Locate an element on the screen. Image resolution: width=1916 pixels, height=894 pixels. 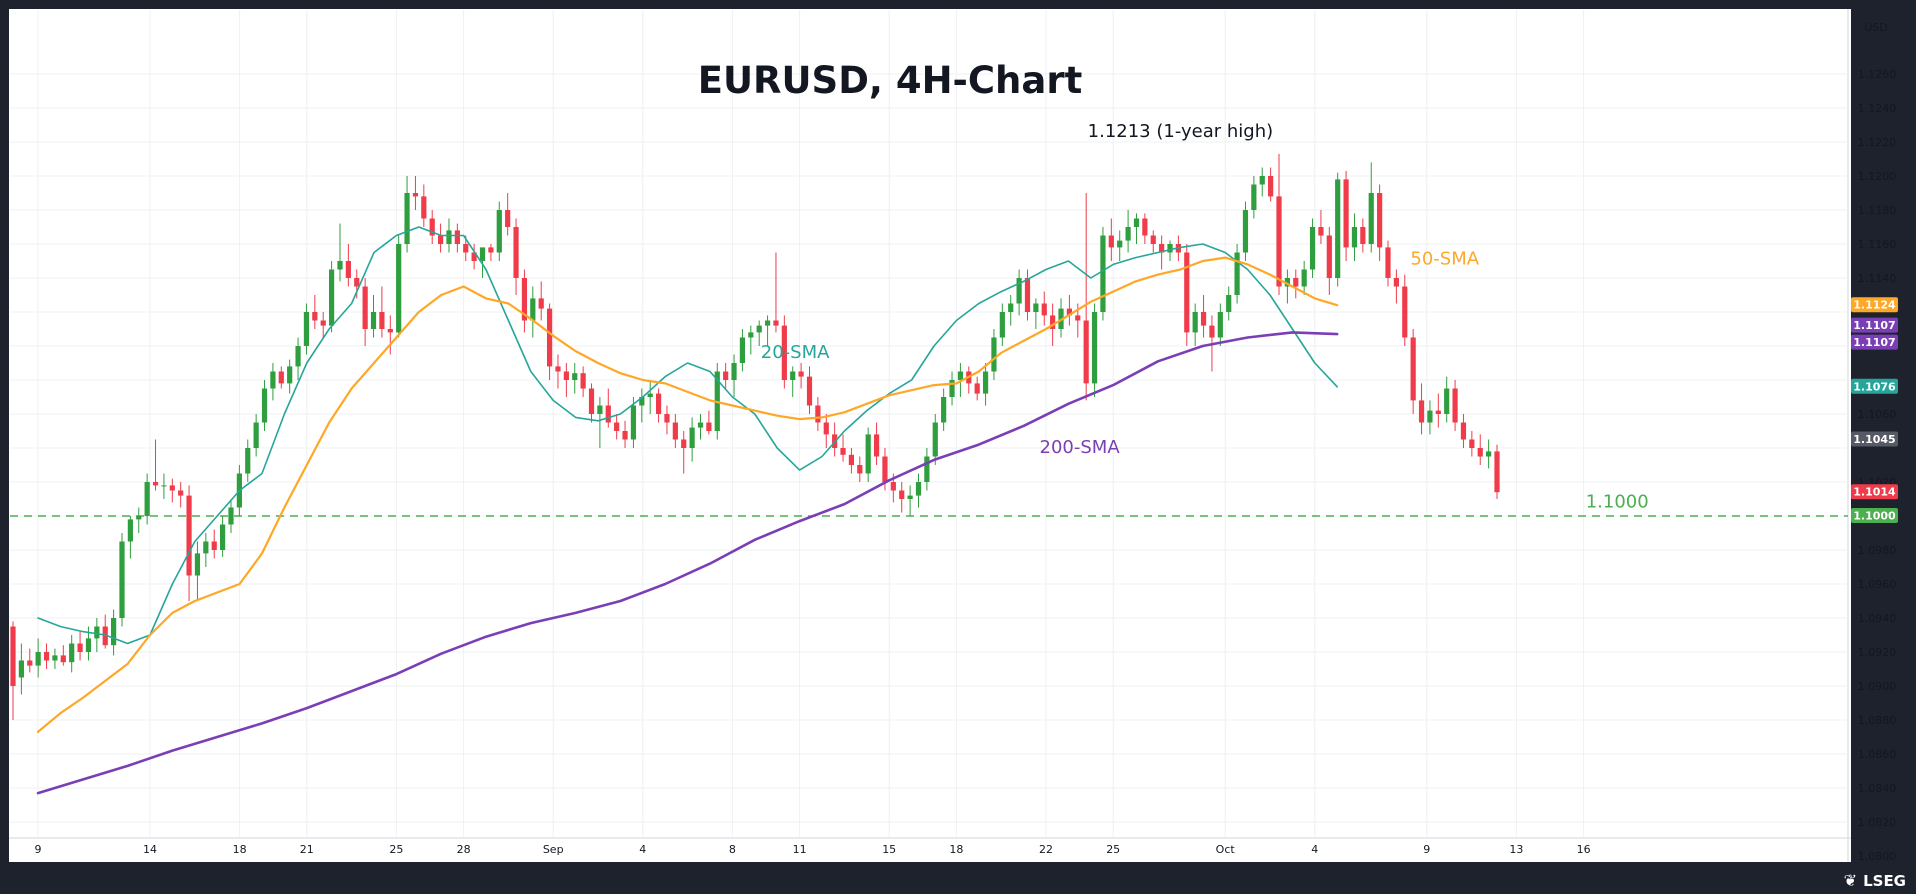
x-tick-label: 22 is located at coordinates (1046, 849).